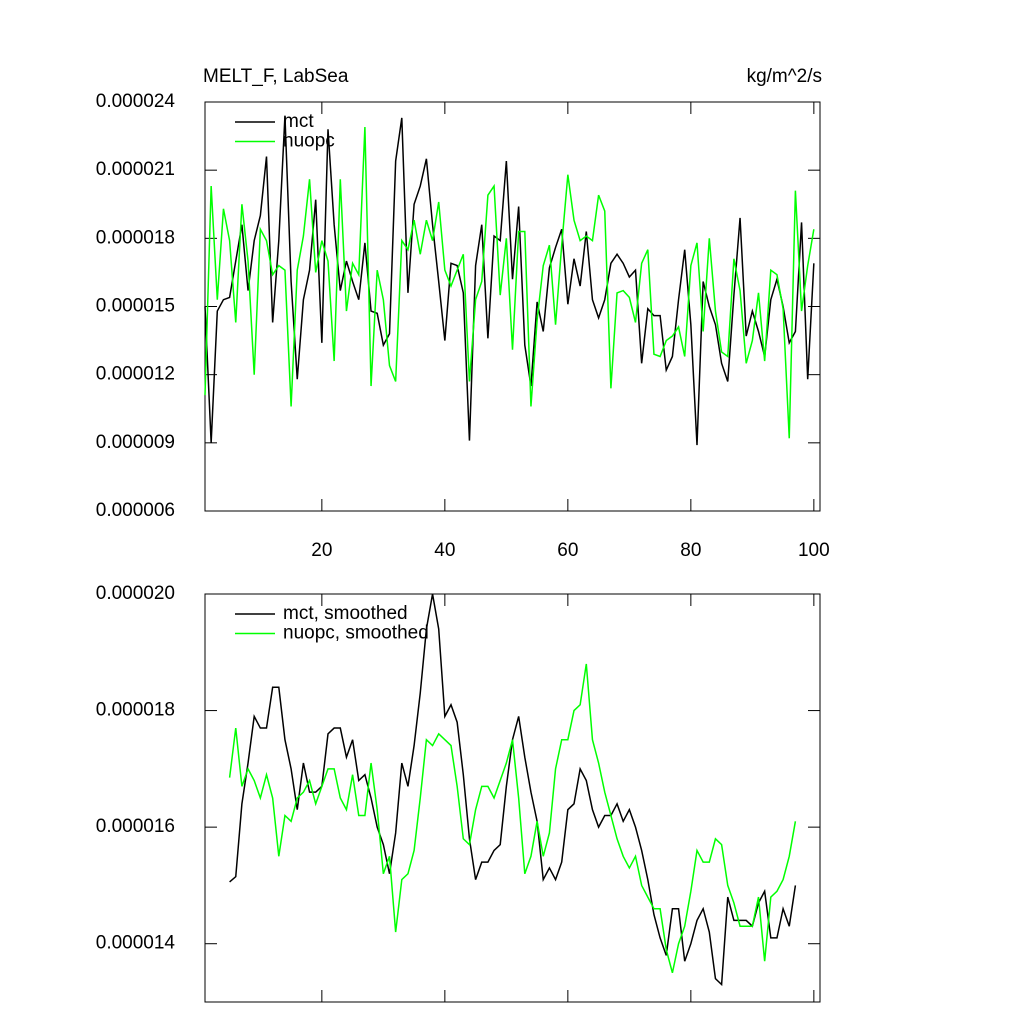 Image resolution: width=1024 pixels, height=1024 pixels. What do you see at coordinates (298, 121) in the screenshot?
I see `legend-label: mct` at bounding box center [298, 121].